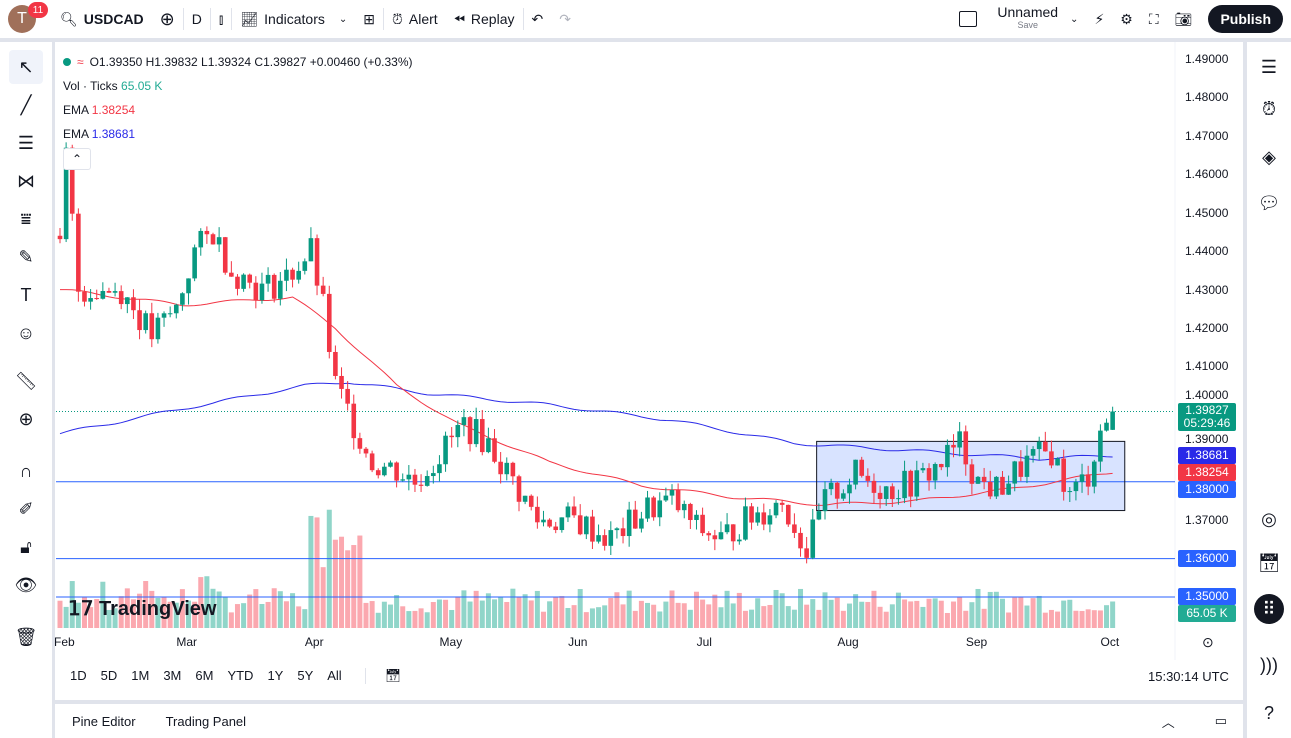 Image resolution: width=1291 pixels, height=738 pixels. I want to click on collapse-legend-button: ⌃, so click(77, 159).